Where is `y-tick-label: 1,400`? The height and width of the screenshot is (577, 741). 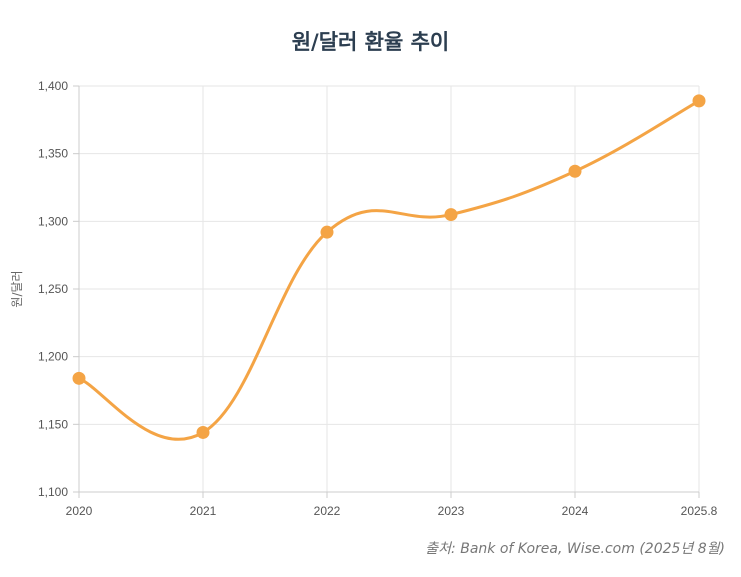
y-tick-label: 1,400 is located at coordinates (53, 86).